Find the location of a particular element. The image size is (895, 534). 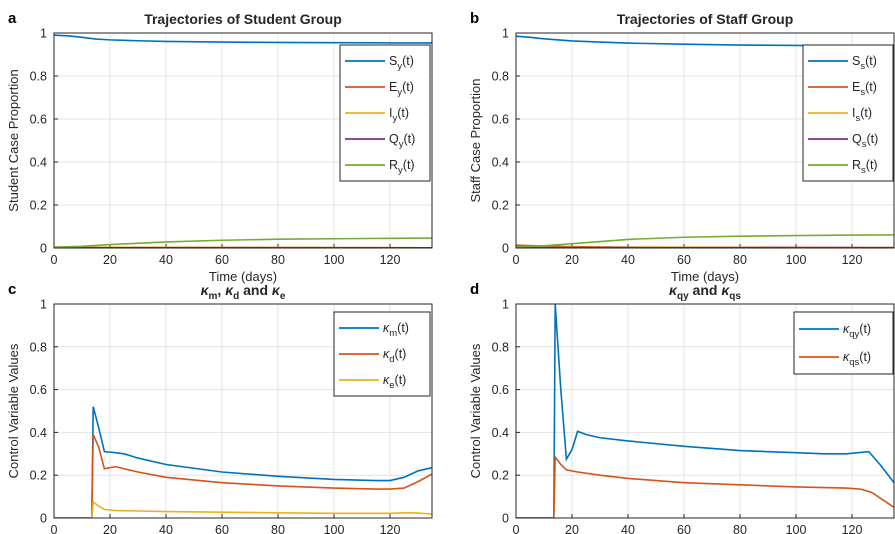

series-line-kappa-m is located at coordinates (243, 462).